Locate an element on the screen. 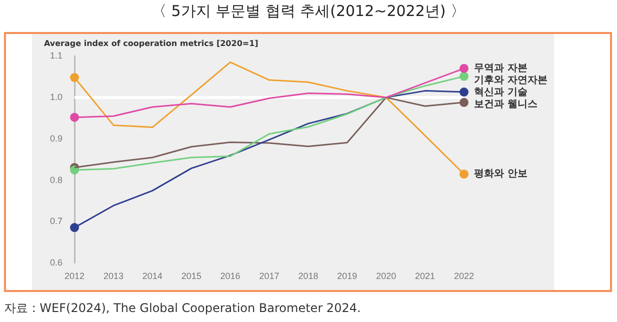 This screenshot has width=617, height=322. series-label: 평화와 안보 is located at coordinates (501, 174).